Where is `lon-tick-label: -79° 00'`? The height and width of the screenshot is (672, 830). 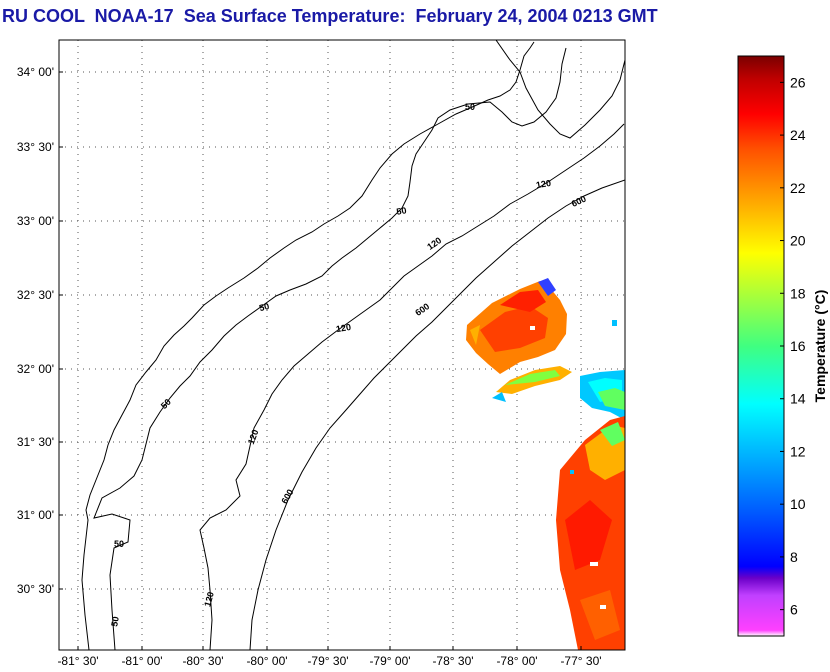
lon-tick-label: -79° 00' is located at coordinates (389, 661).